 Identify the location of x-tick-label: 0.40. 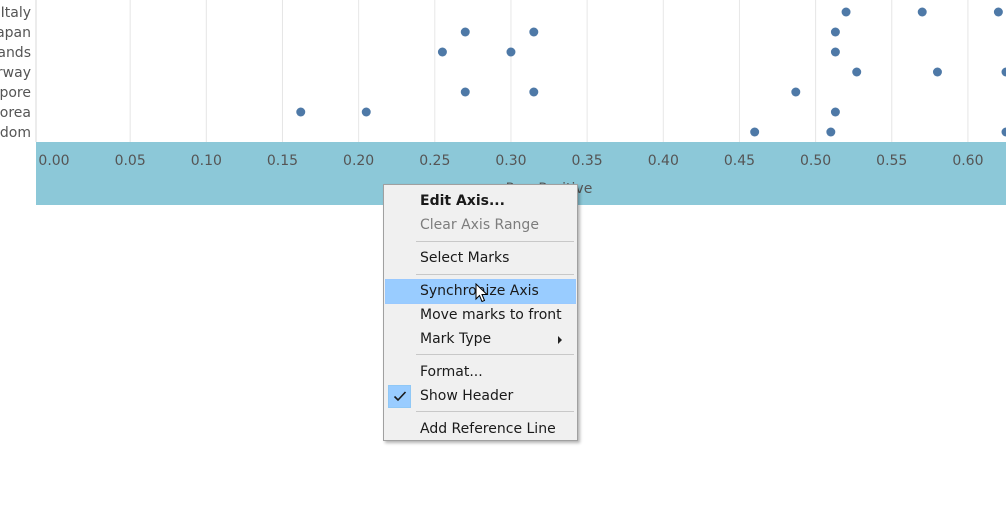
(663, 161).